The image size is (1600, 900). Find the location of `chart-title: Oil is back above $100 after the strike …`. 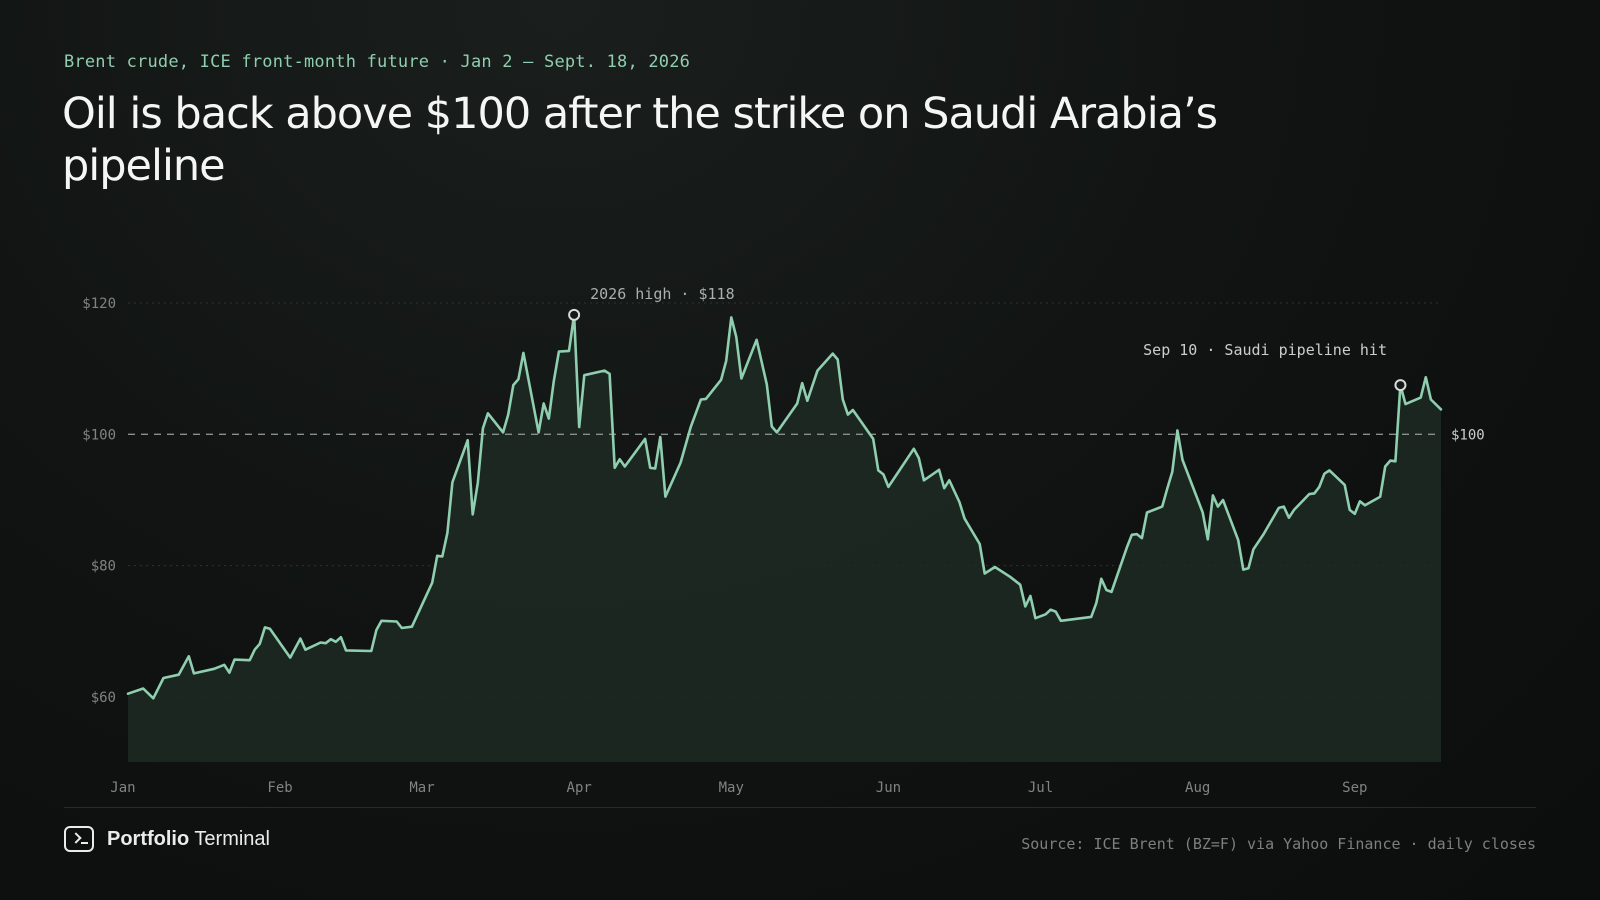

chart-title: Oil is back above $100 after the strike … is located at coordinates (640, 140).